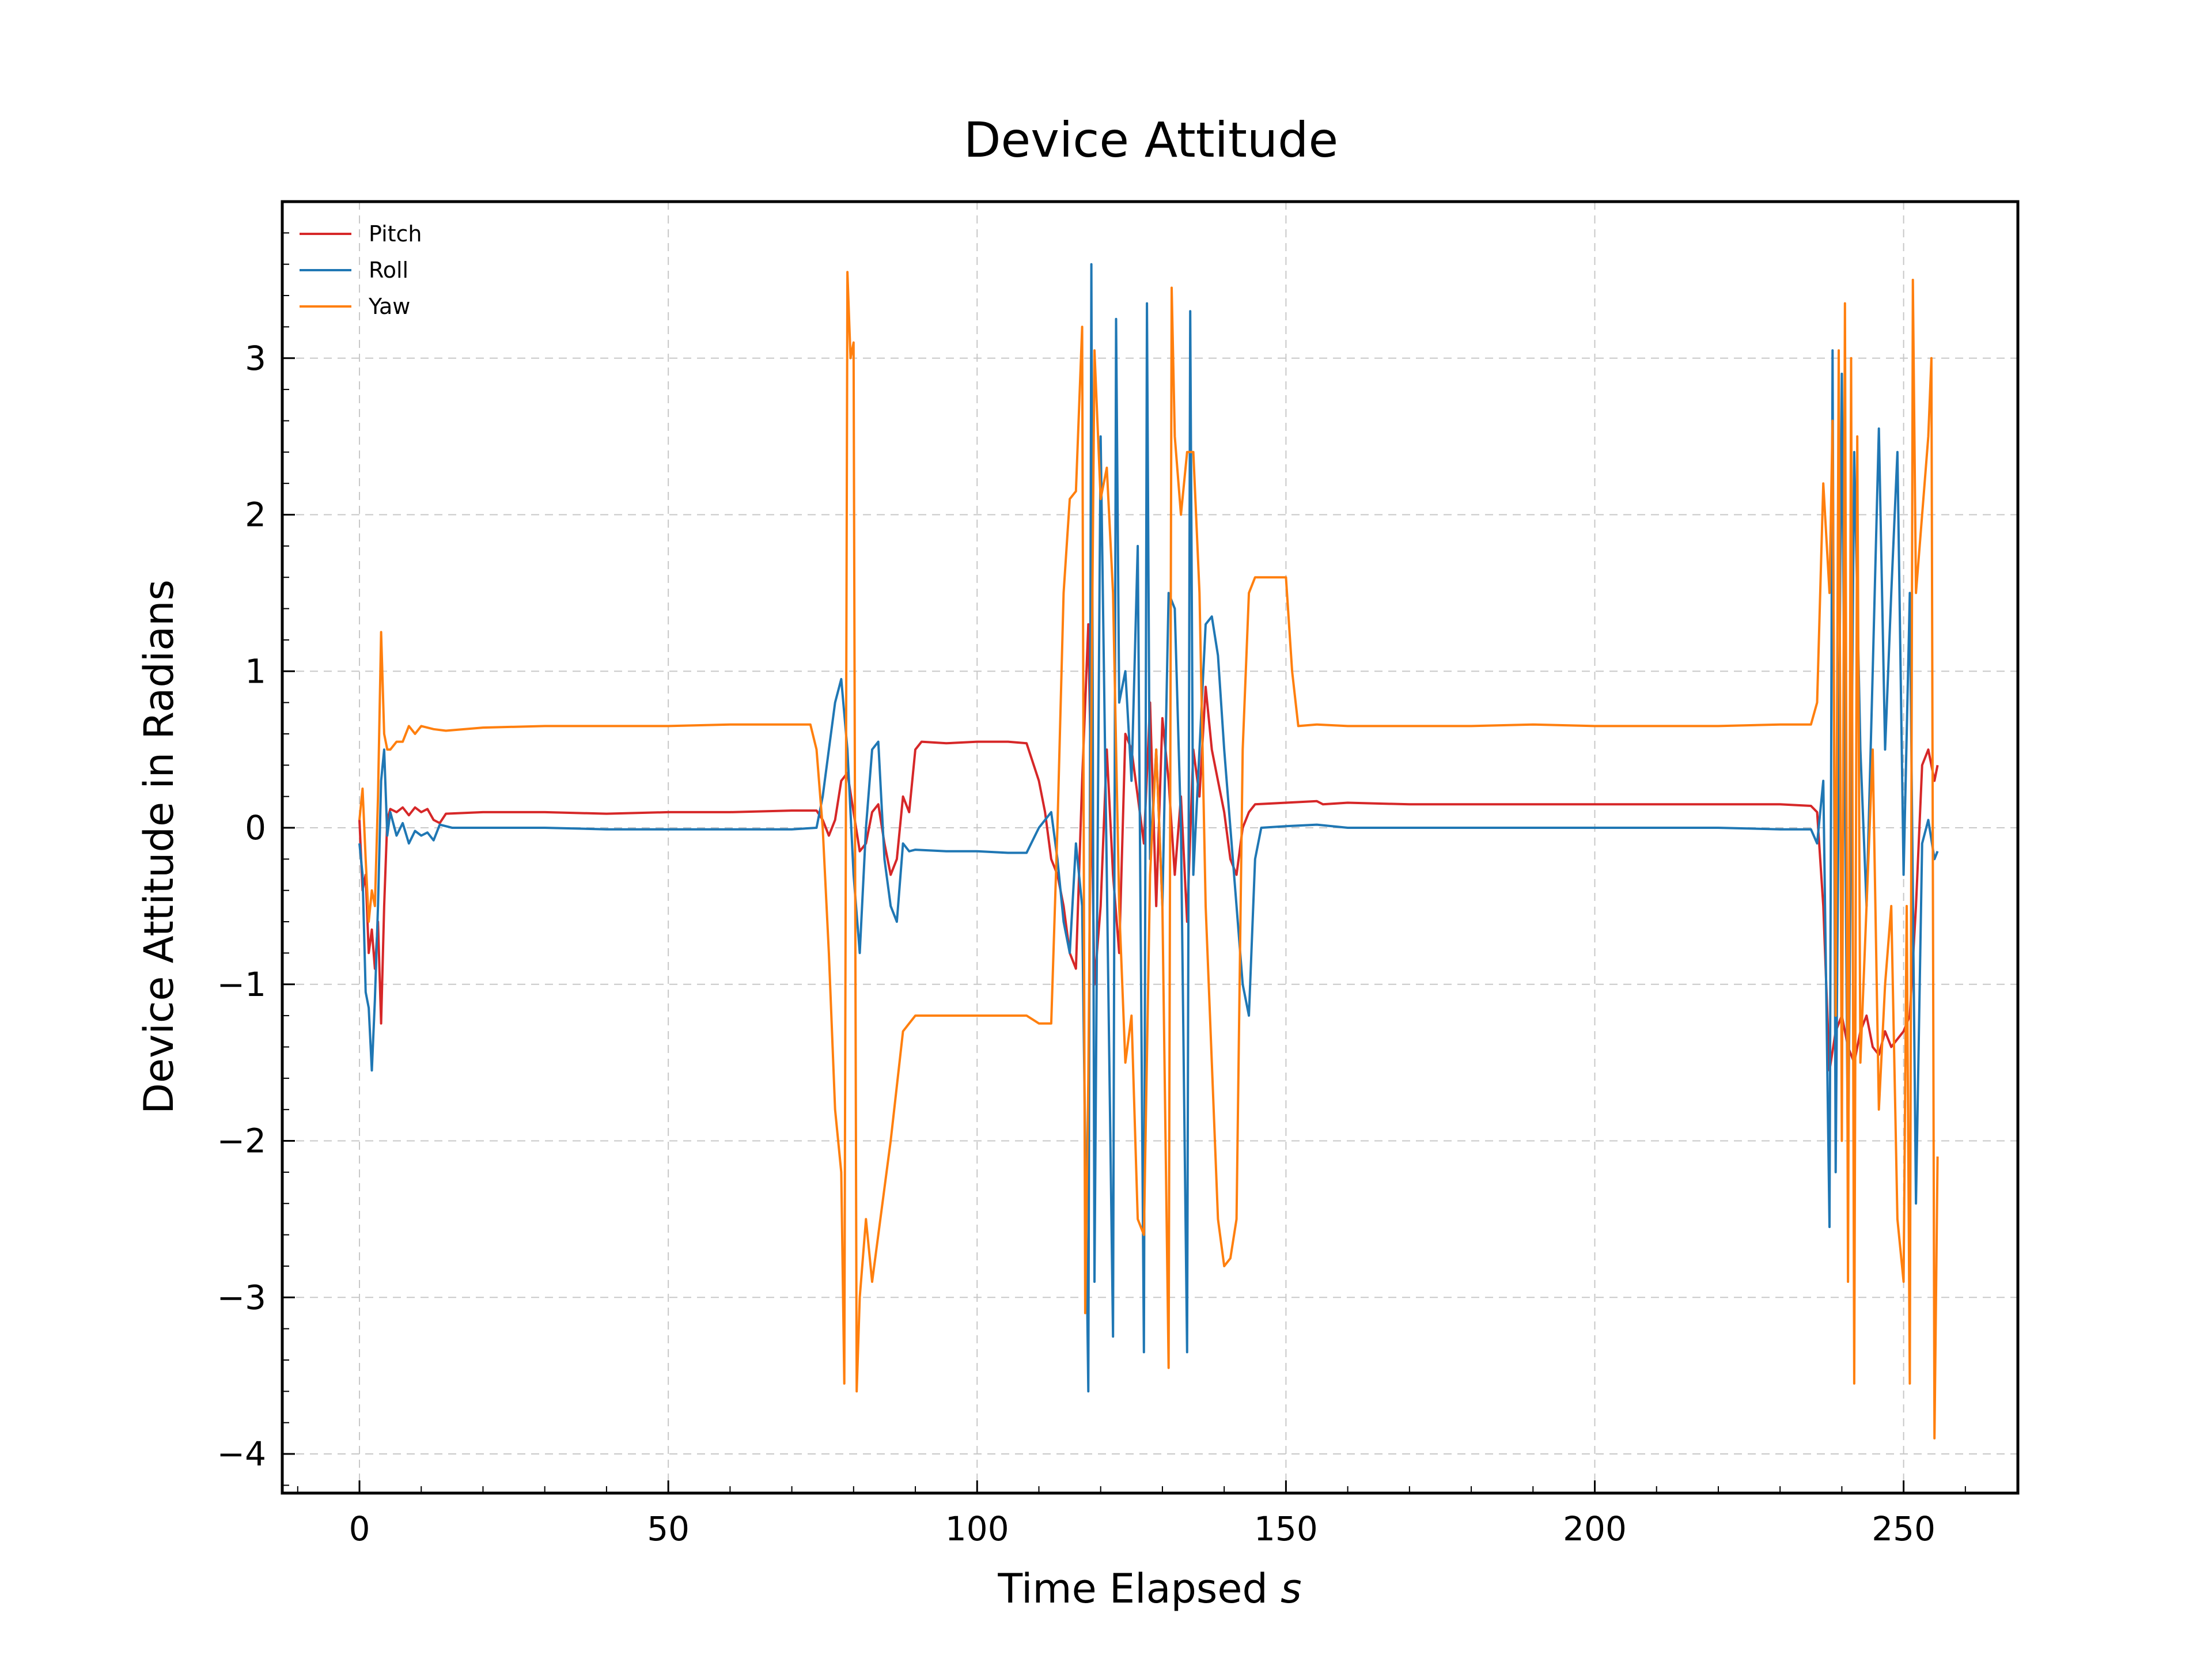 This screenshot has width=2212, height=1659. What do you see at coordinates (242, 1297) in the screenshot?
I see `y-tick-label: −3` at bounding box center [242, 1297].